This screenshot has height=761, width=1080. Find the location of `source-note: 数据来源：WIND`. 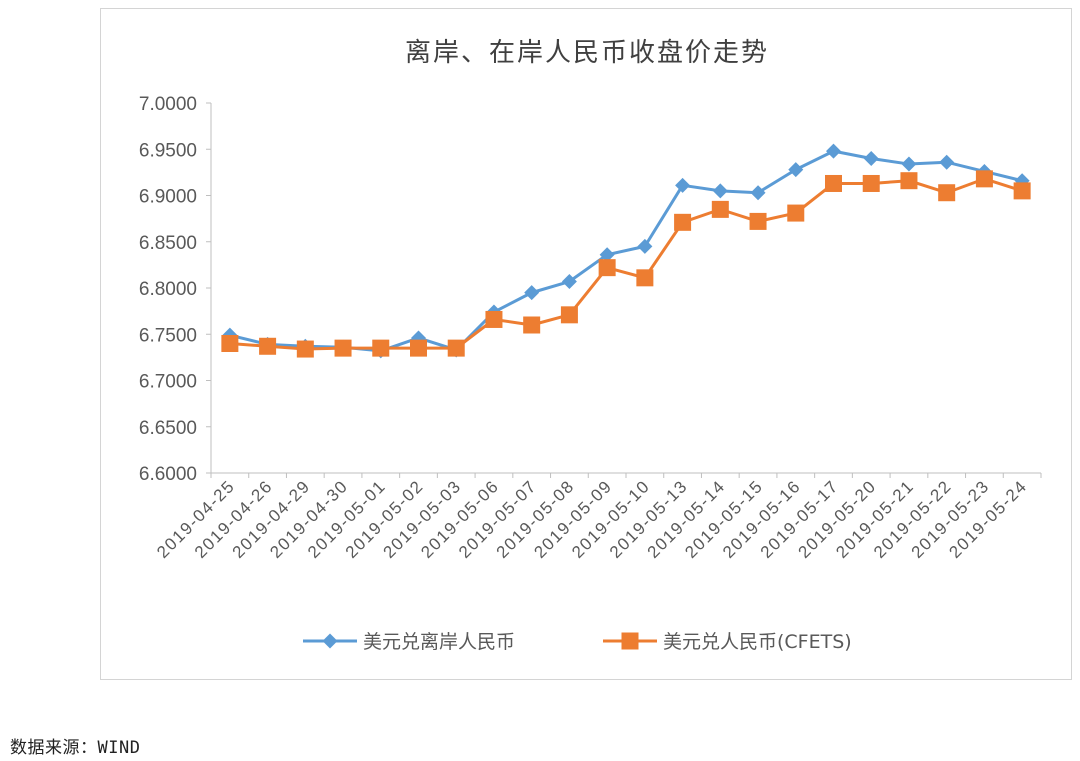

source-note: 数据来源：WIND is located at coordinates (75, 745).